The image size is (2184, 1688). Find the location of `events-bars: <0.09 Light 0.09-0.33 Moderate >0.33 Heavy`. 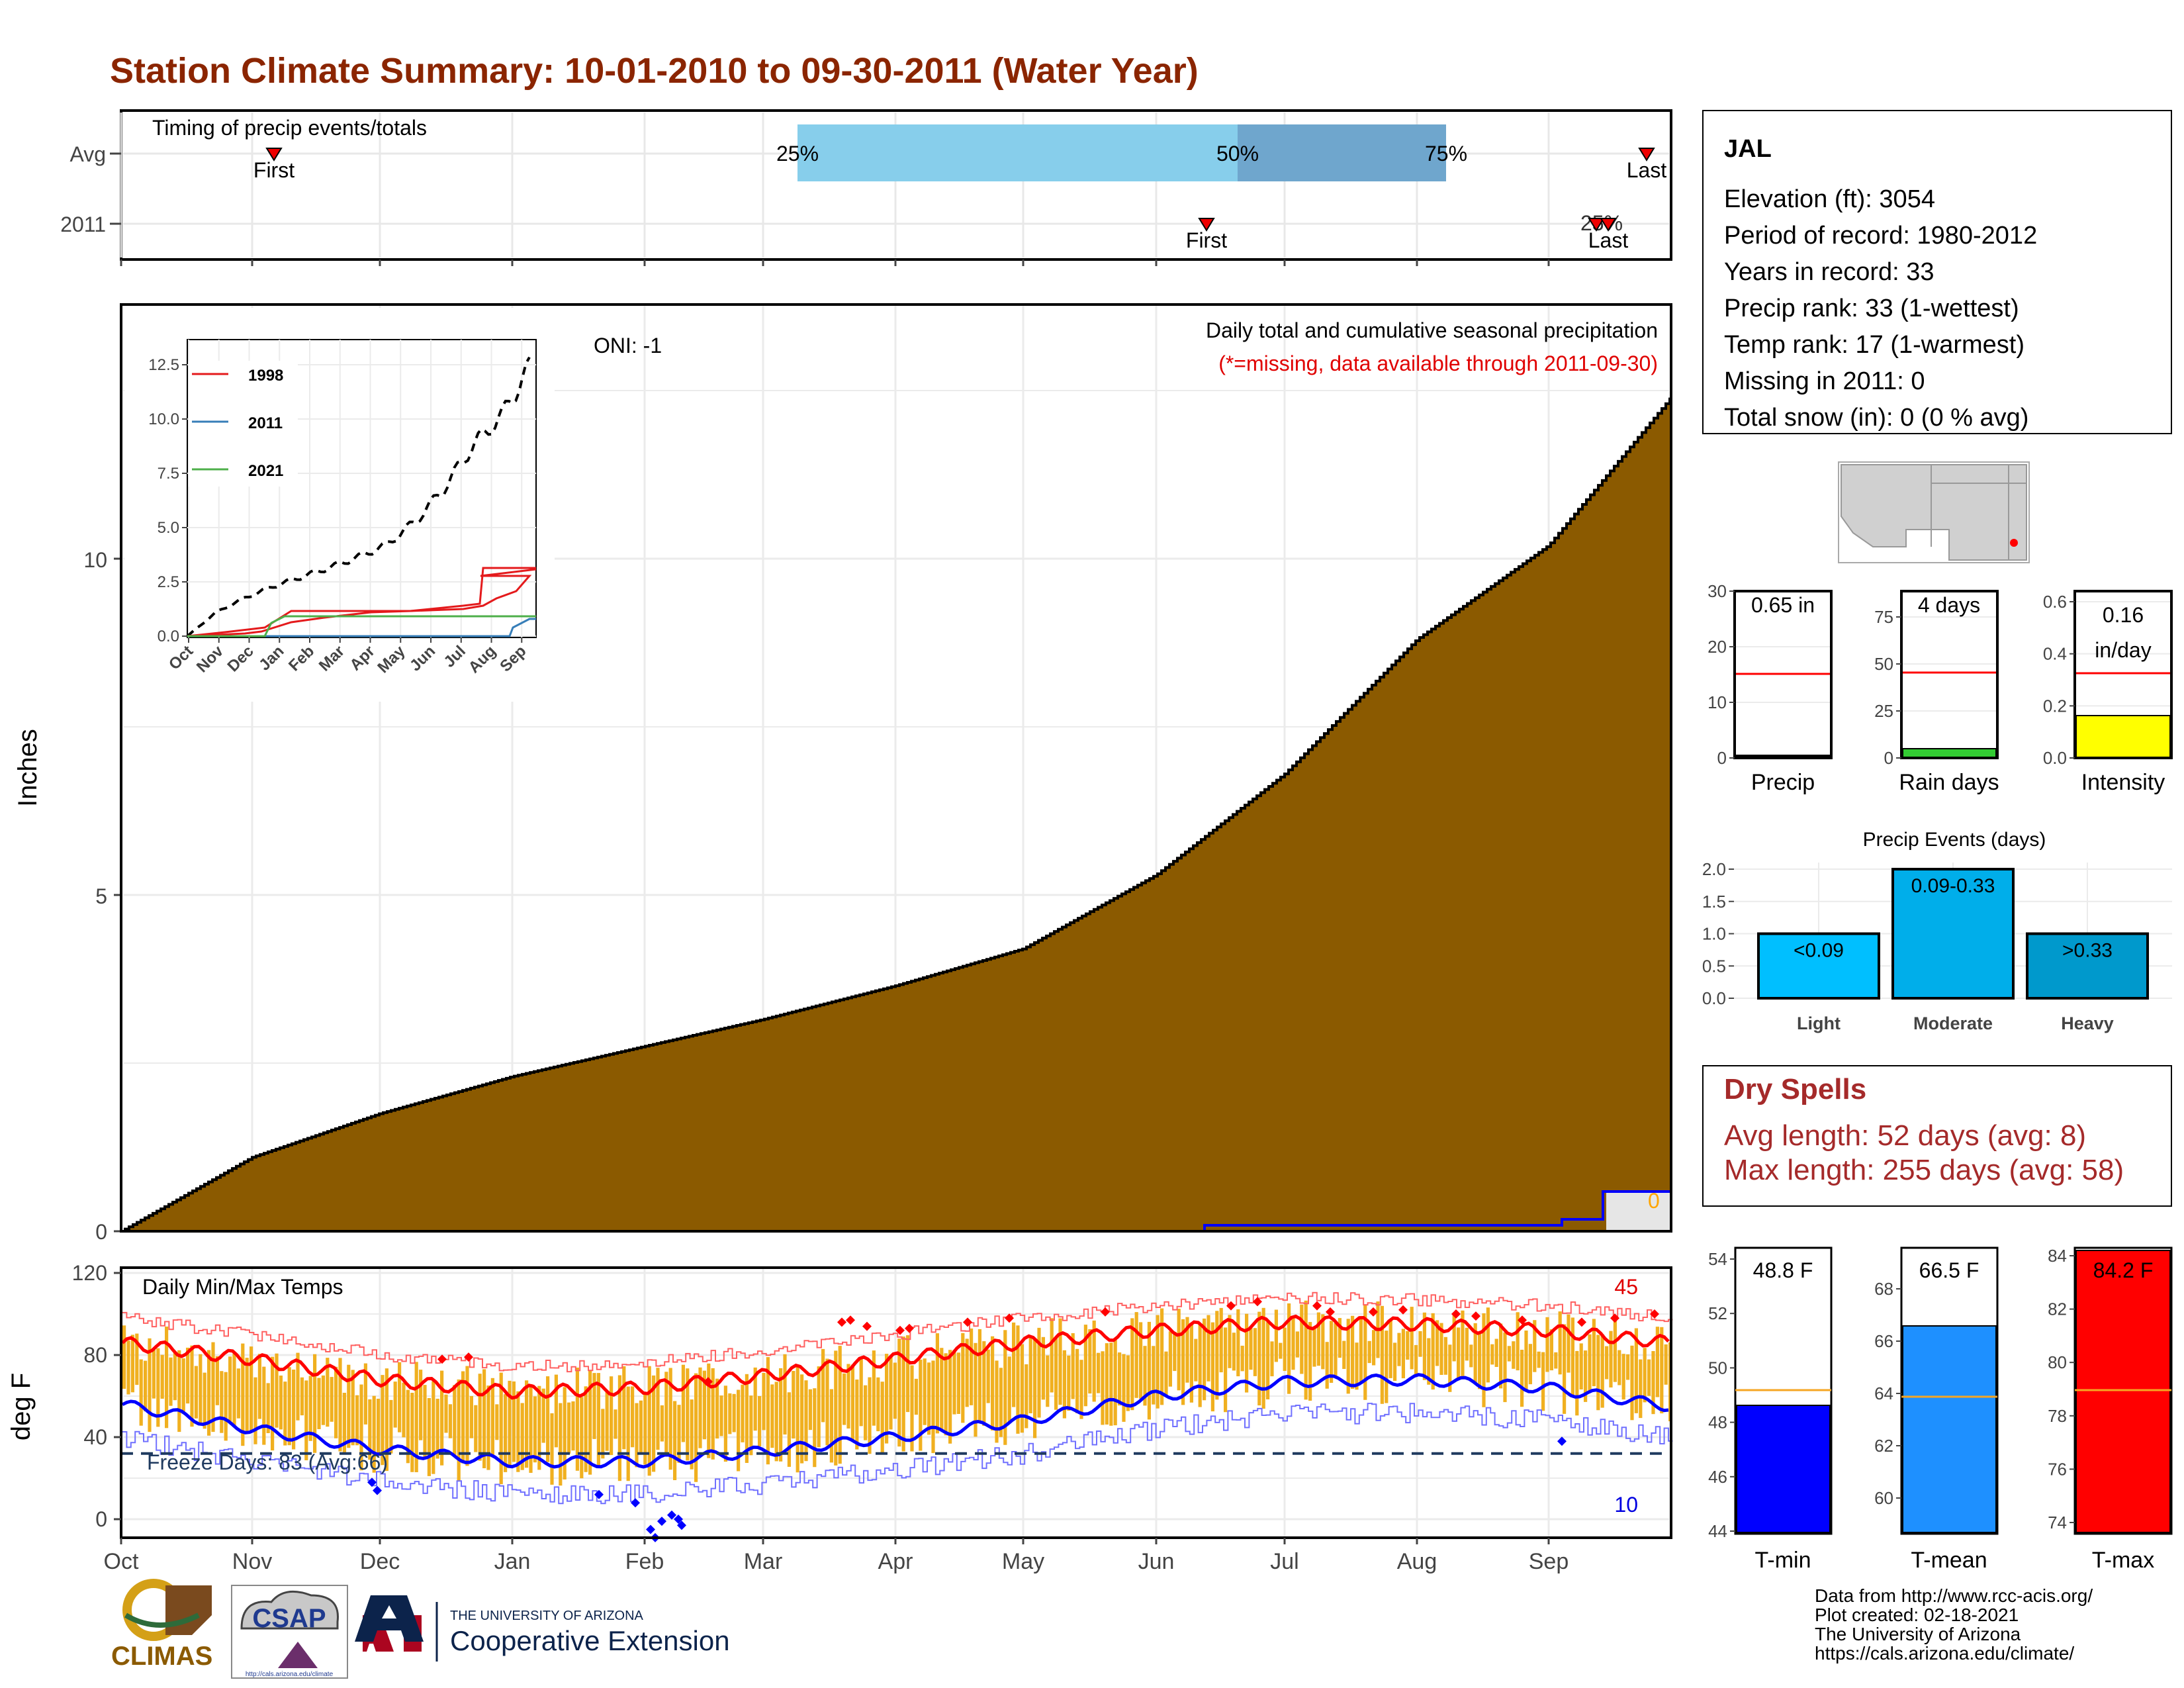

events-bars: <0.09 Light 0.09-0.33 Moderate >0.33 Heavy is located at coordinates (1953, 950).